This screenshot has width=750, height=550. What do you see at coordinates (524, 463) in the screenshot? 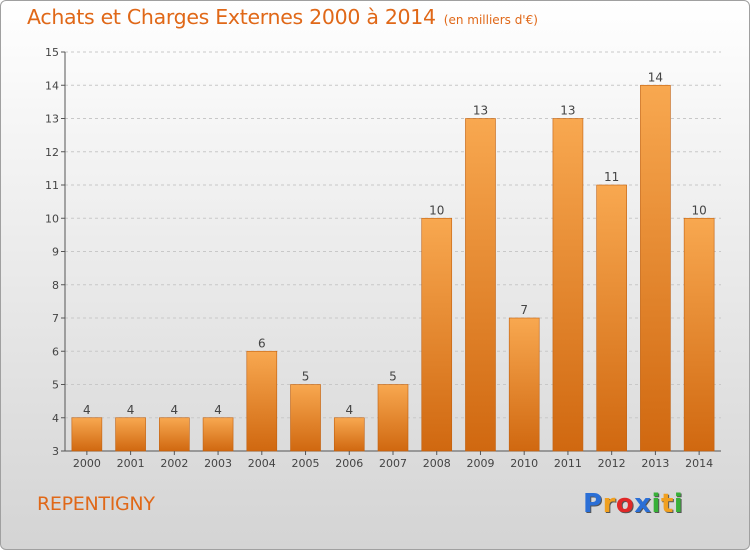
I see `x-tick-label: 2010` at bounding box center [524, 463].